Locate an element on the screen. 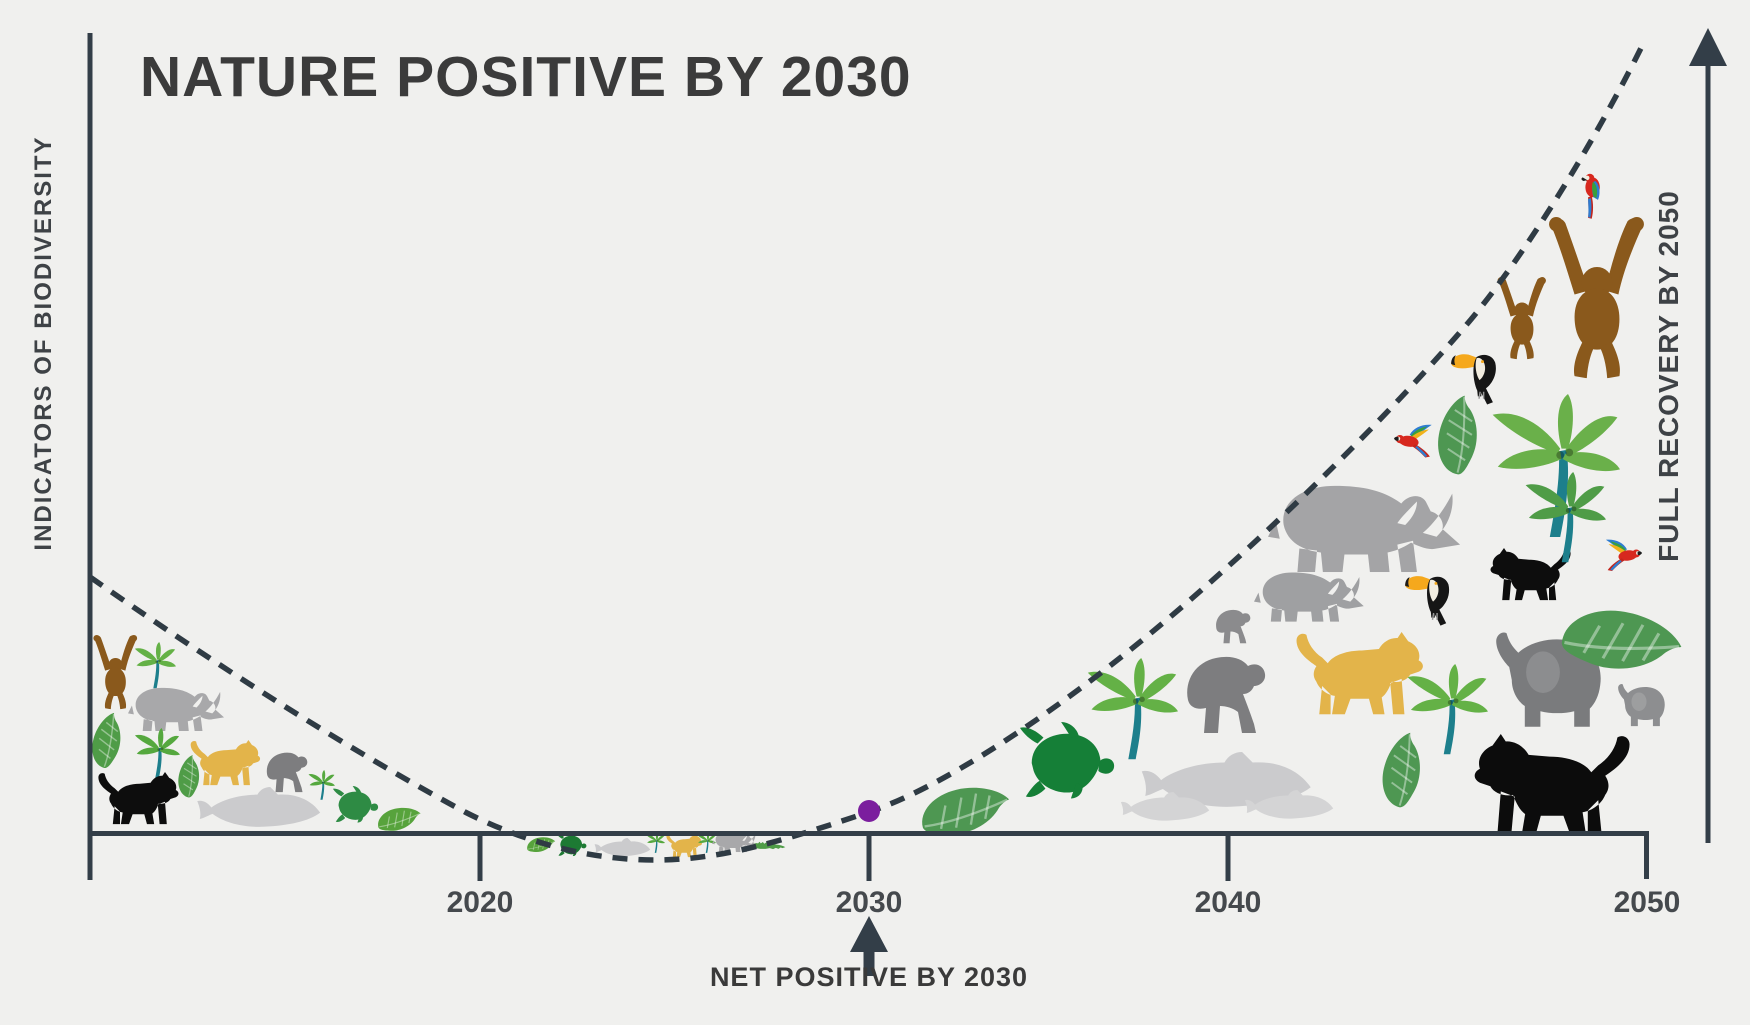 The height and width of the screenshot is (1025, 1750). macaw-perched-illustration is located at coordinates (1590, 196).